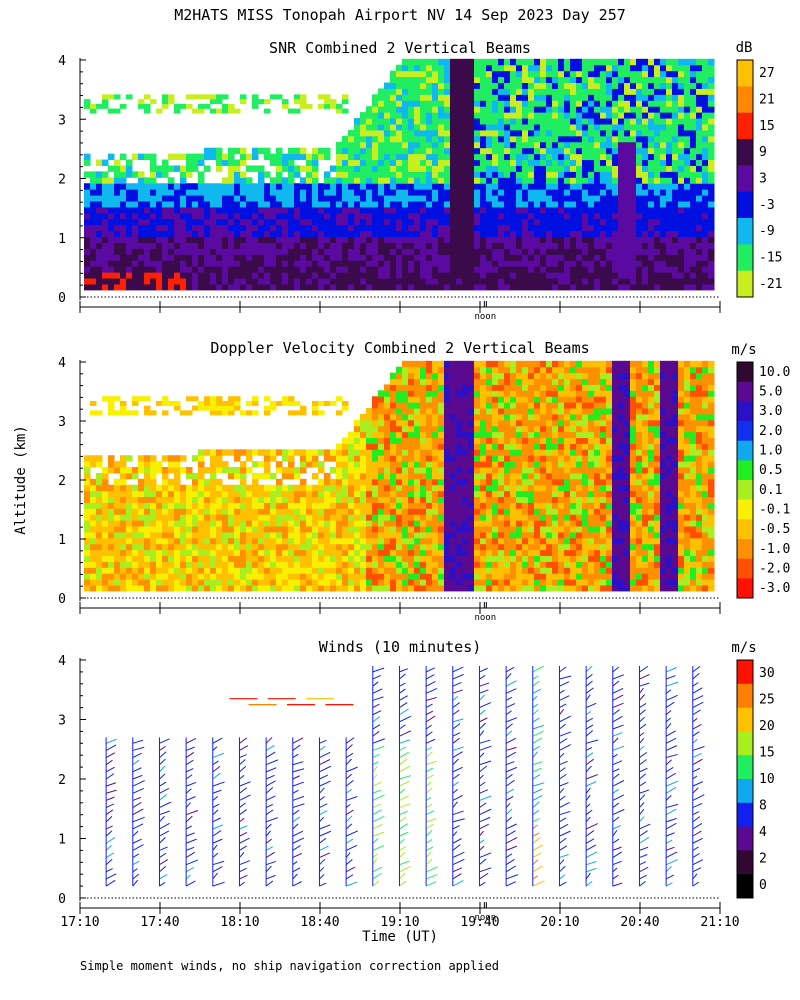 The image size is (800, 1000). What do you see at coordinates (770, 431) in the screenshot?
I see `colorbar-label: 2.0` at bounding box center [770, 431].